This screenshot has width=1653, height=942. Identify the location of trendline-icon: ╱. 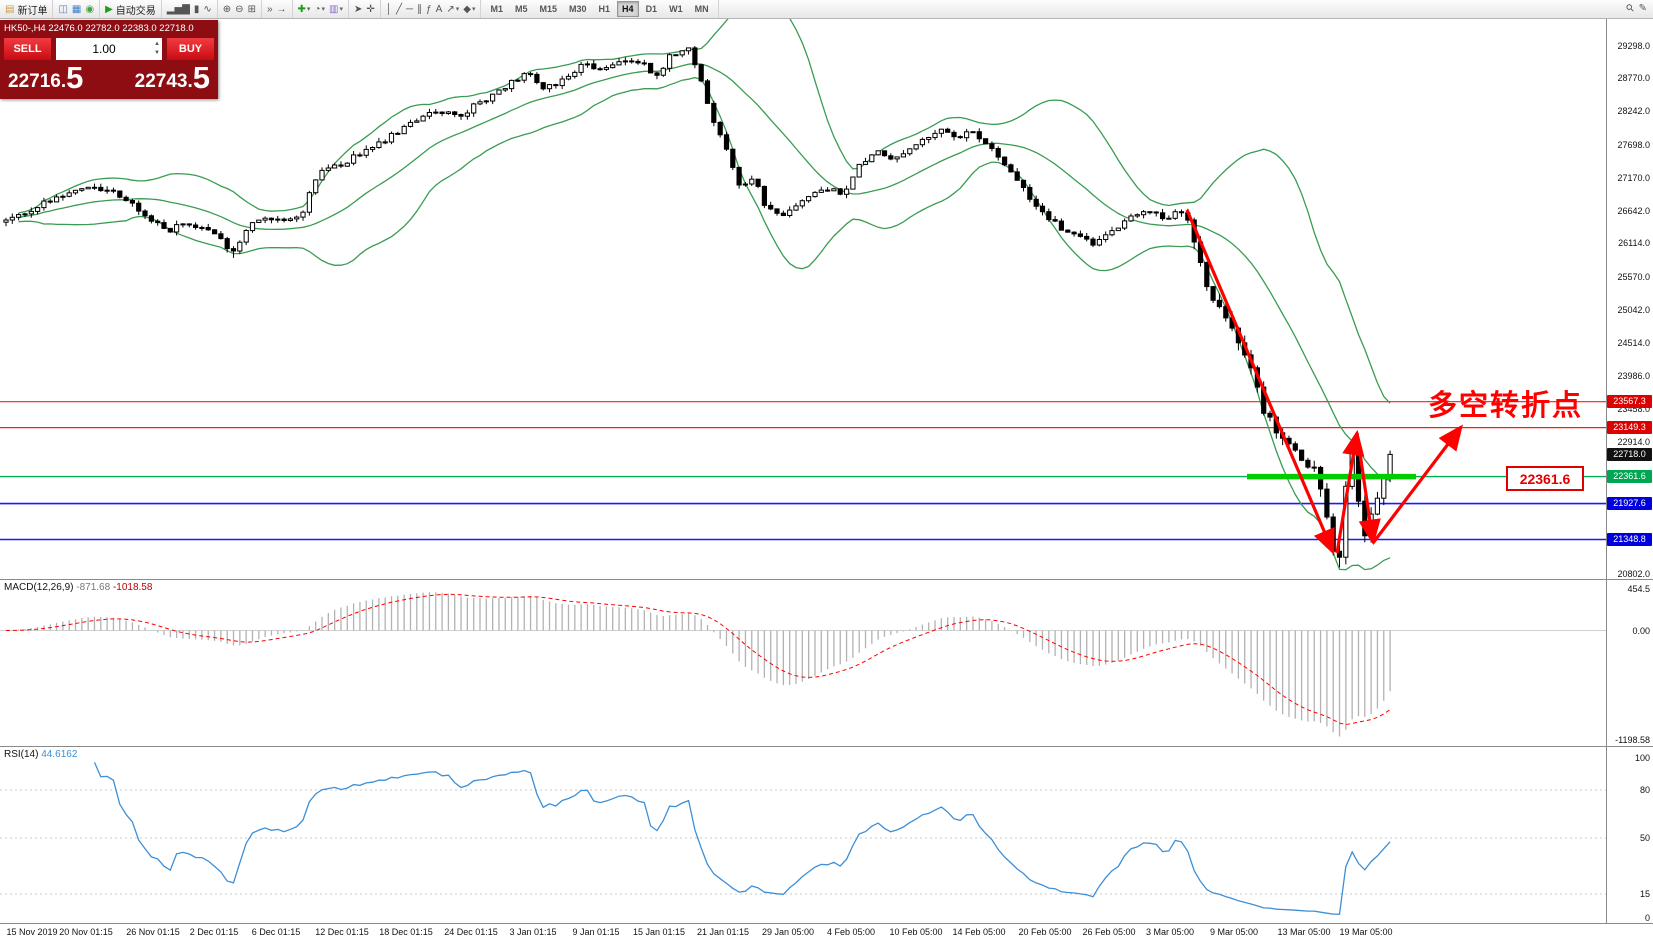
(399, 9).